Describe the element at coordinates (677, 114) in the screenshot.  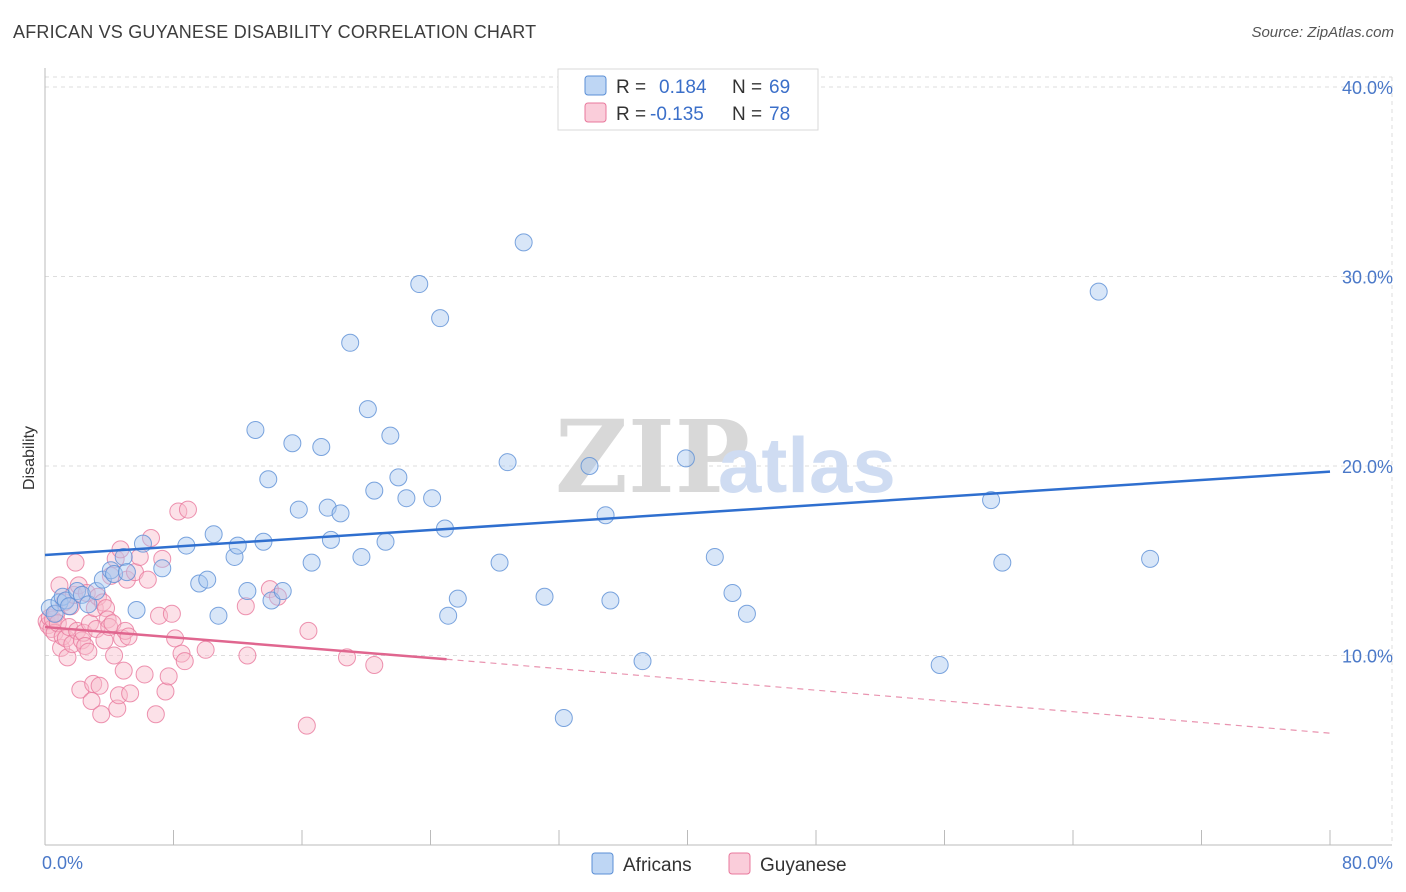
I see `legend-r-value-guyanese: -0.135` at that location.